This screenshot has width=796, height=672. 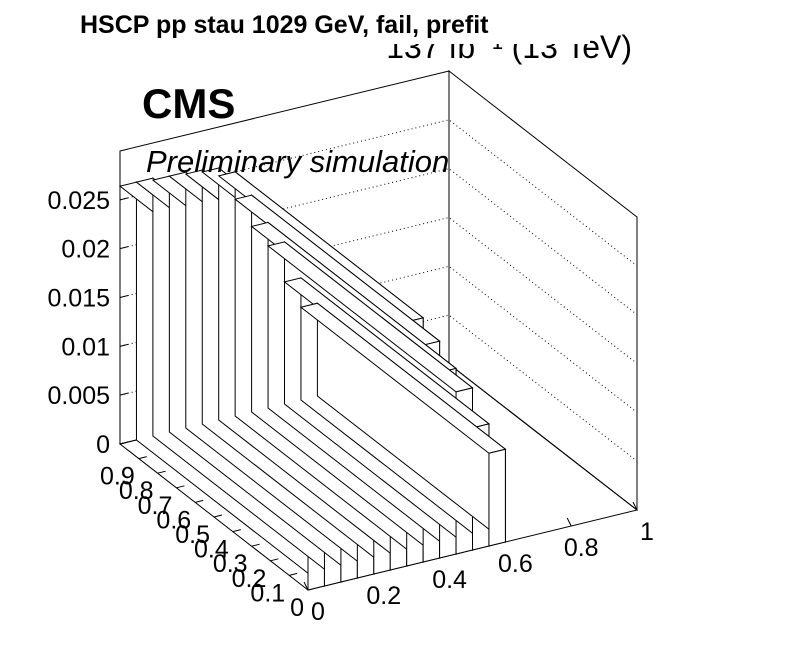 I want to click on y-tick-label: 0.7, so click(x=155, y=506).